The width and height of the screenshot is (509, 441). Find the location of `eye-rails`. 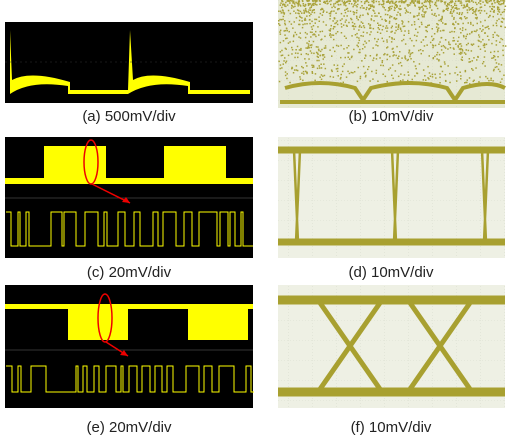

eye-rails is located at coordinates (391, 346).